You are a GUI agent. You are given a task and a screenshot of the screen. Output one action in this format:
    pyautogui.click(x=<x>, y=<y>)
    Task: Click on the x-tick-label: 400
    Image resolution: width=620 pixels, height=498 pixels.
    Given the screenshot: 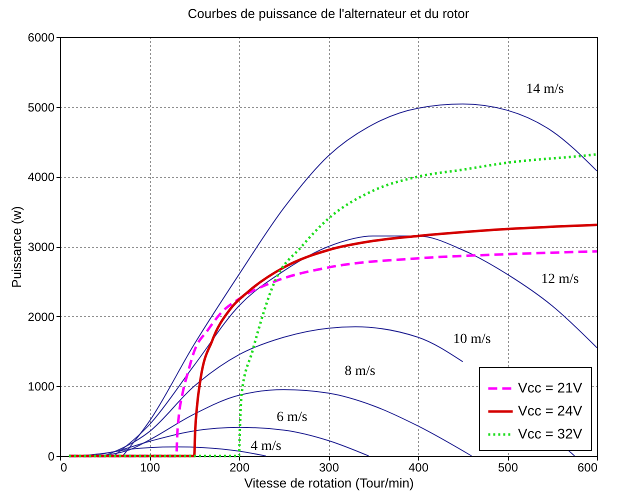 What is the action you would take?
    pyautogui.click(x=418, y=467)
    